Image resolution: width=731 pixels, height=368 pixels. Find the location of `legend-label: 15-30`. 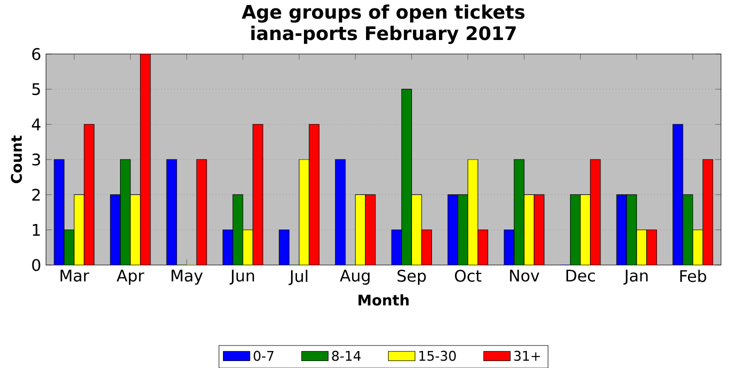

legend-label: 15-30 is located at coordinates (437, 355).